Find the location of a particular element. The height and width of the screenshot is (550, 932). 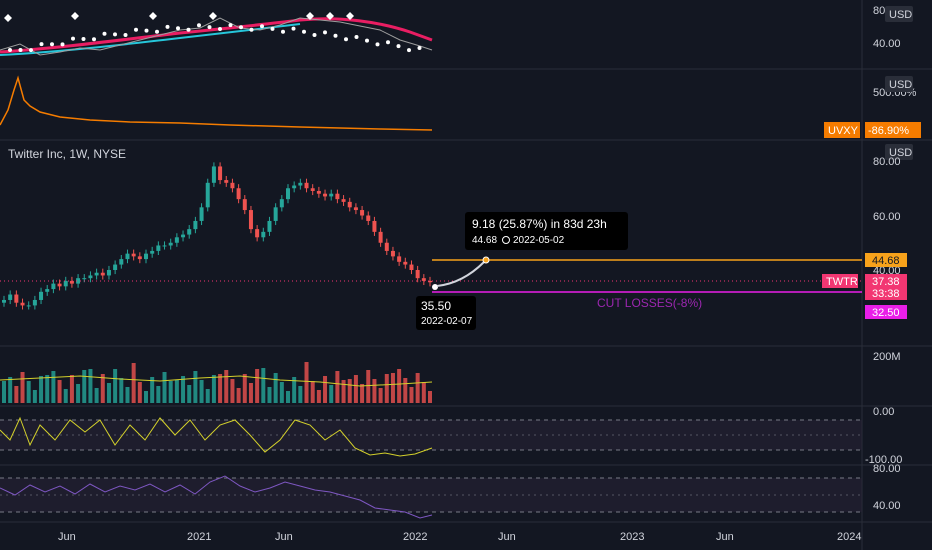

uvxy-badge-label: UVXY is located at coordinates (843, 131).